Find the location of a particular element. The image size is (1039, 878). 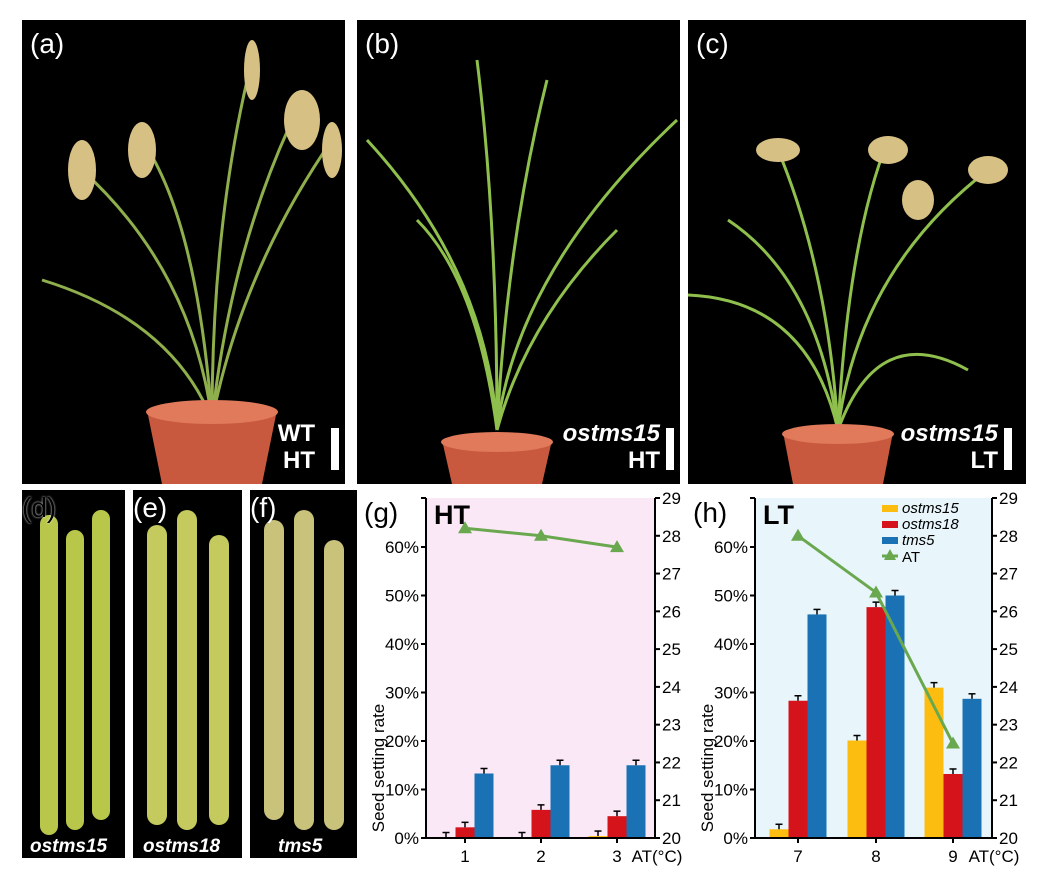

legend-label: ostms15 is located at coordinates (930, 508).